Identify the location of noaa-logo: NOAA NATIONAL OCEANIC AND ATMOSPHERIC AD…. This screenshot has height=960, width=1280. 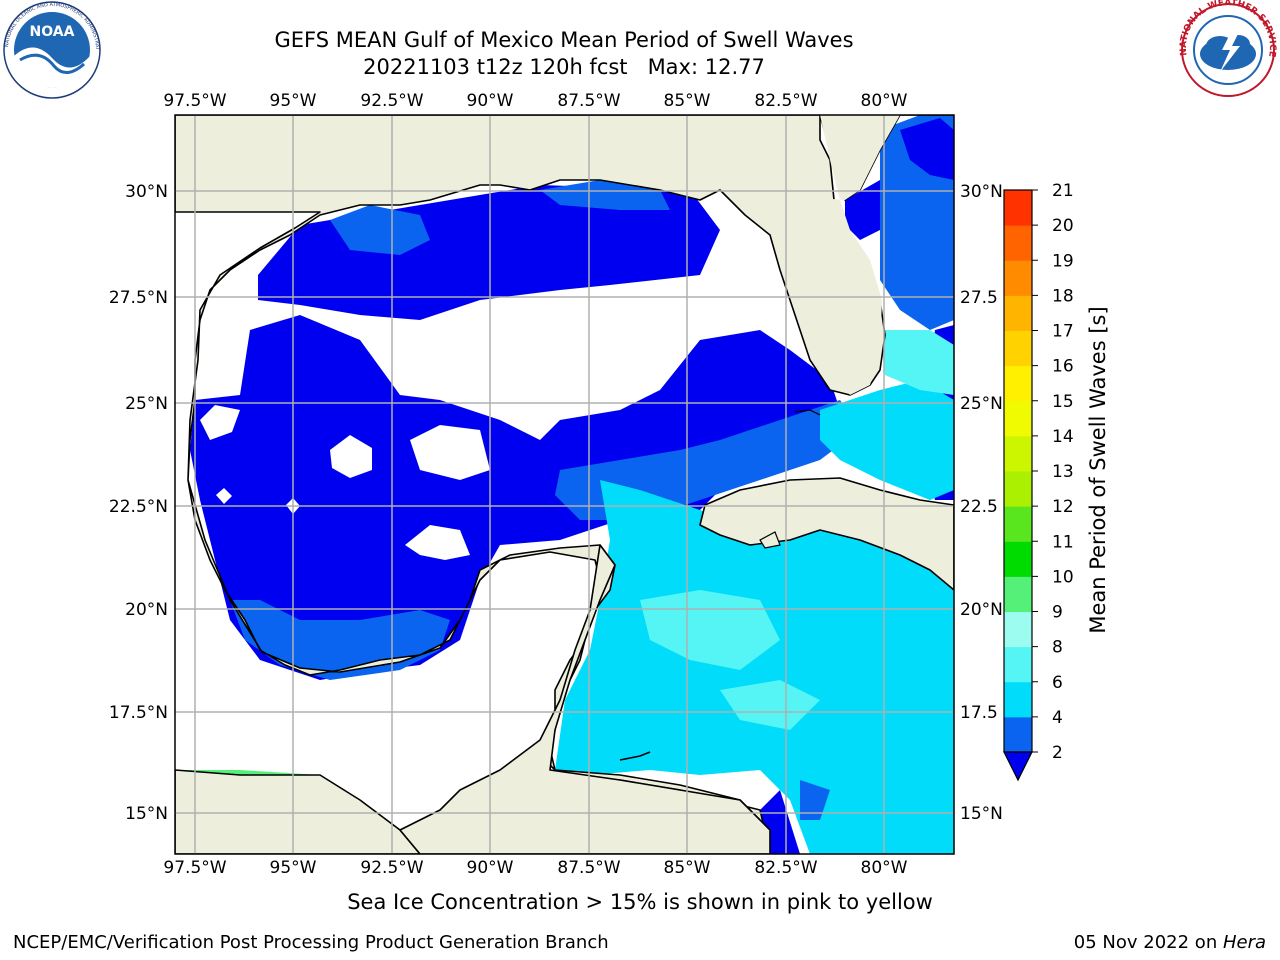
(54, 50).